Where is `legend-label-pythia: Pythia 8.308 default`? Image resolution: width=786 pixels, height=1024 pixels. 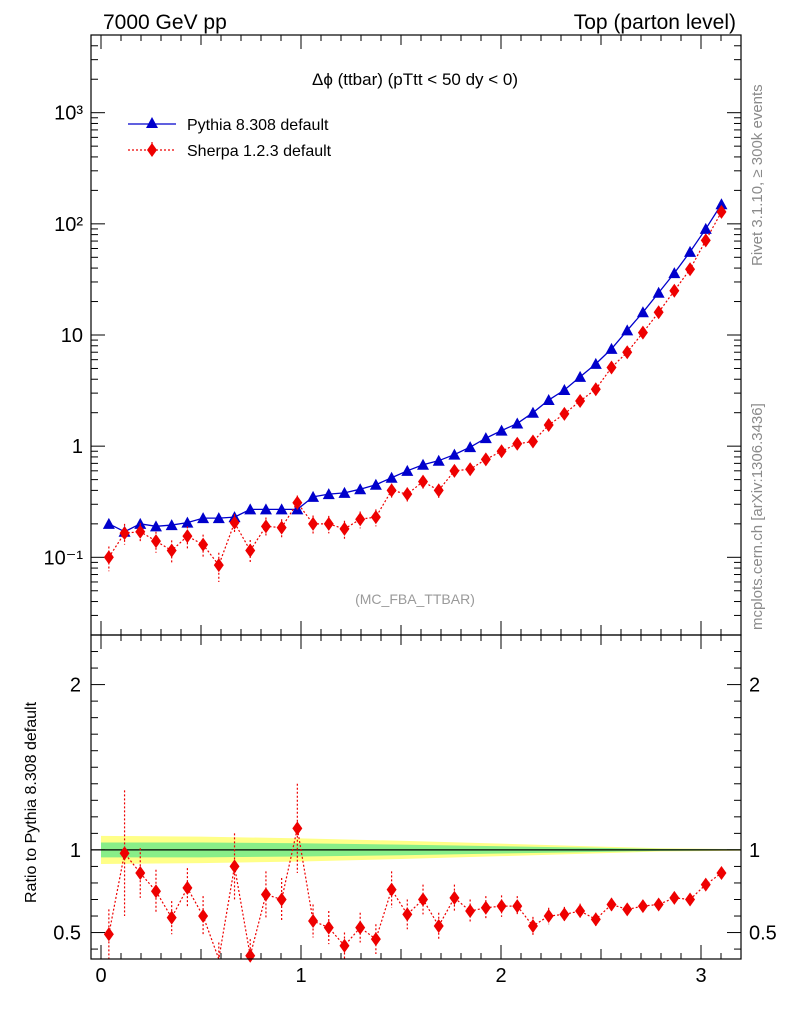
legend-label-pythia: Pythia 8.308 default is located at coordinates (258, 125).